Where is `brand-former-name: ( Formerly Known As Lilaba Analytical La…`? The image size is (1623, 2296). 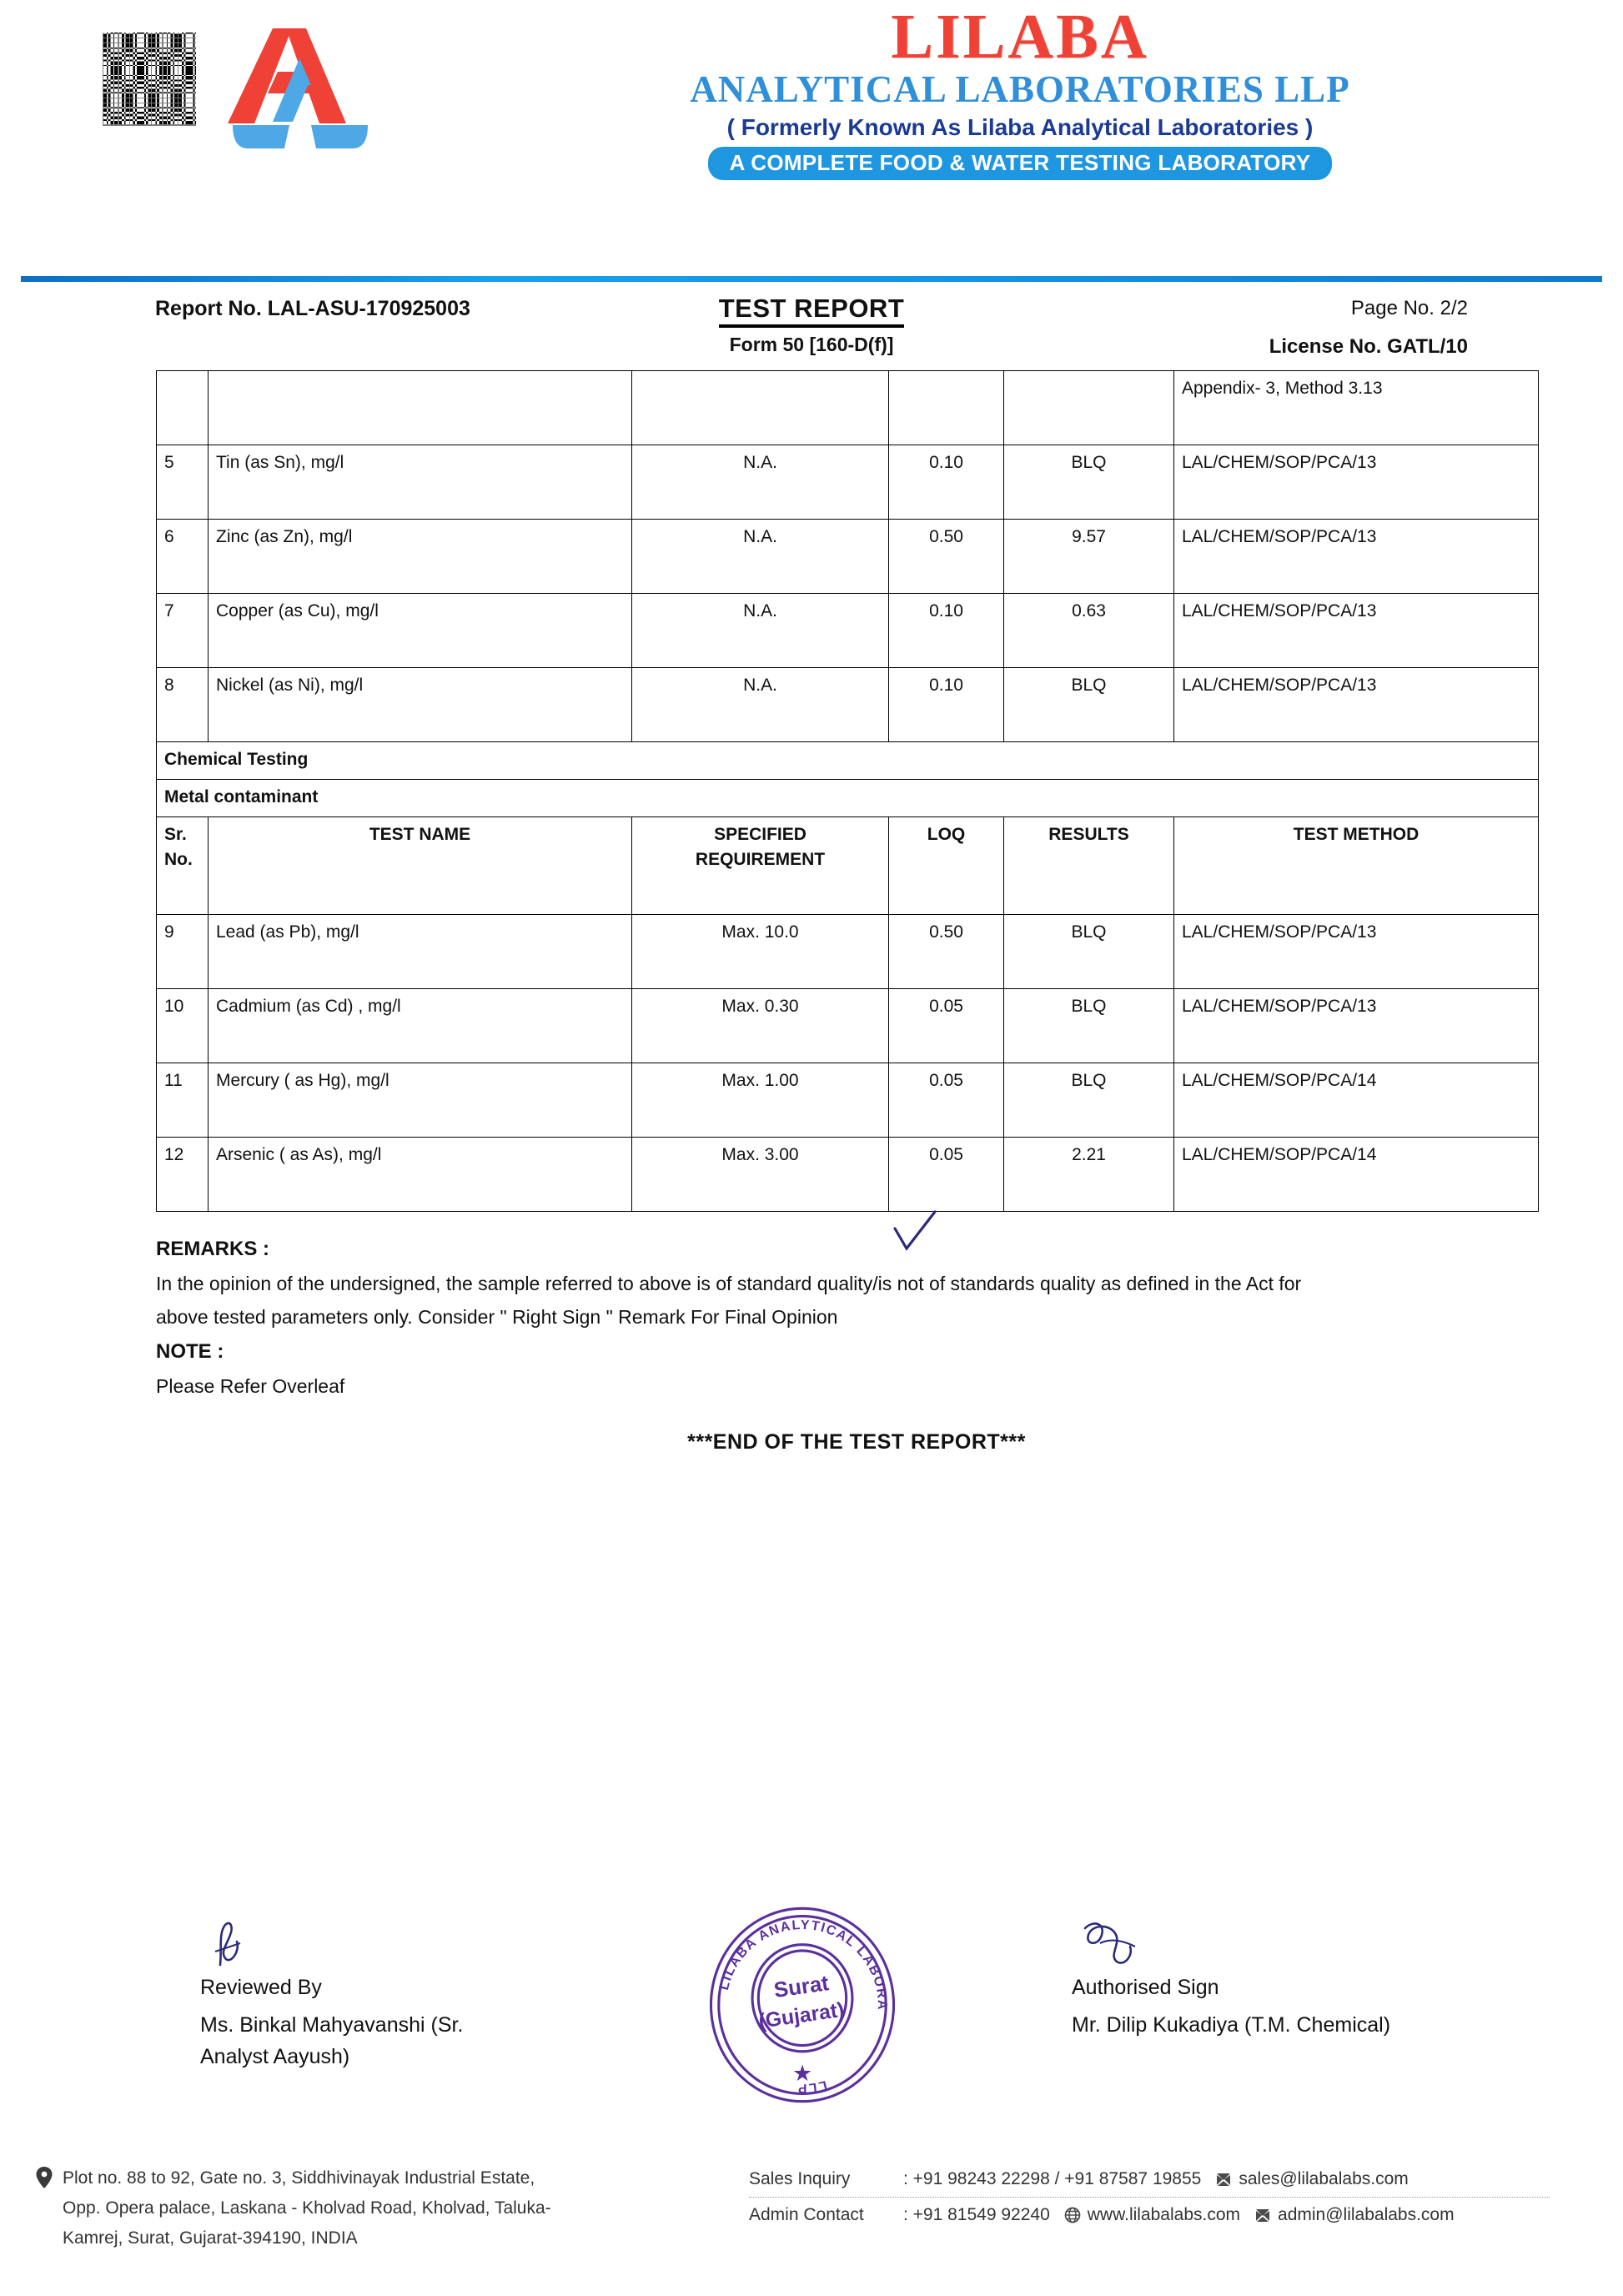
brand-former-name: ( Formerly Known As Lilaba Analytical La… is located at coordinates (1020, 127).